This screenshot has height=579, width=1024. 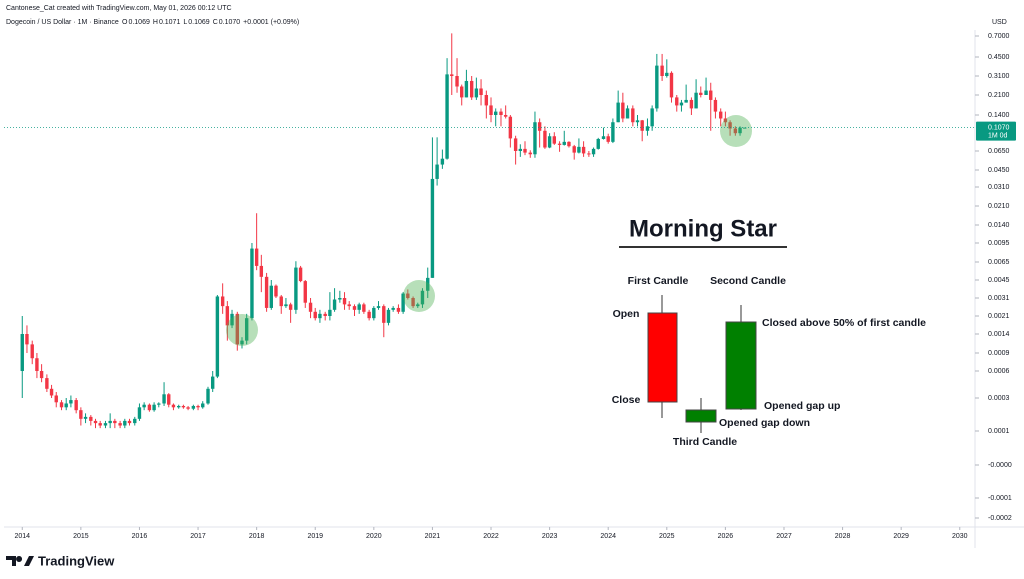 I want to click on y-tick-label: 0.0014, so click(x=999, y=334).